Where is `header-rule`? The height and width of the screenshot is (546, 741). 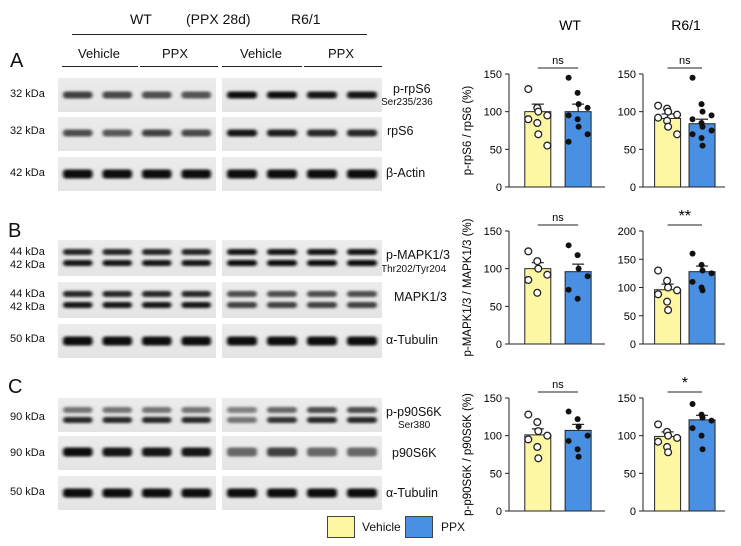 header-rule is located at coordinates (219, 34).